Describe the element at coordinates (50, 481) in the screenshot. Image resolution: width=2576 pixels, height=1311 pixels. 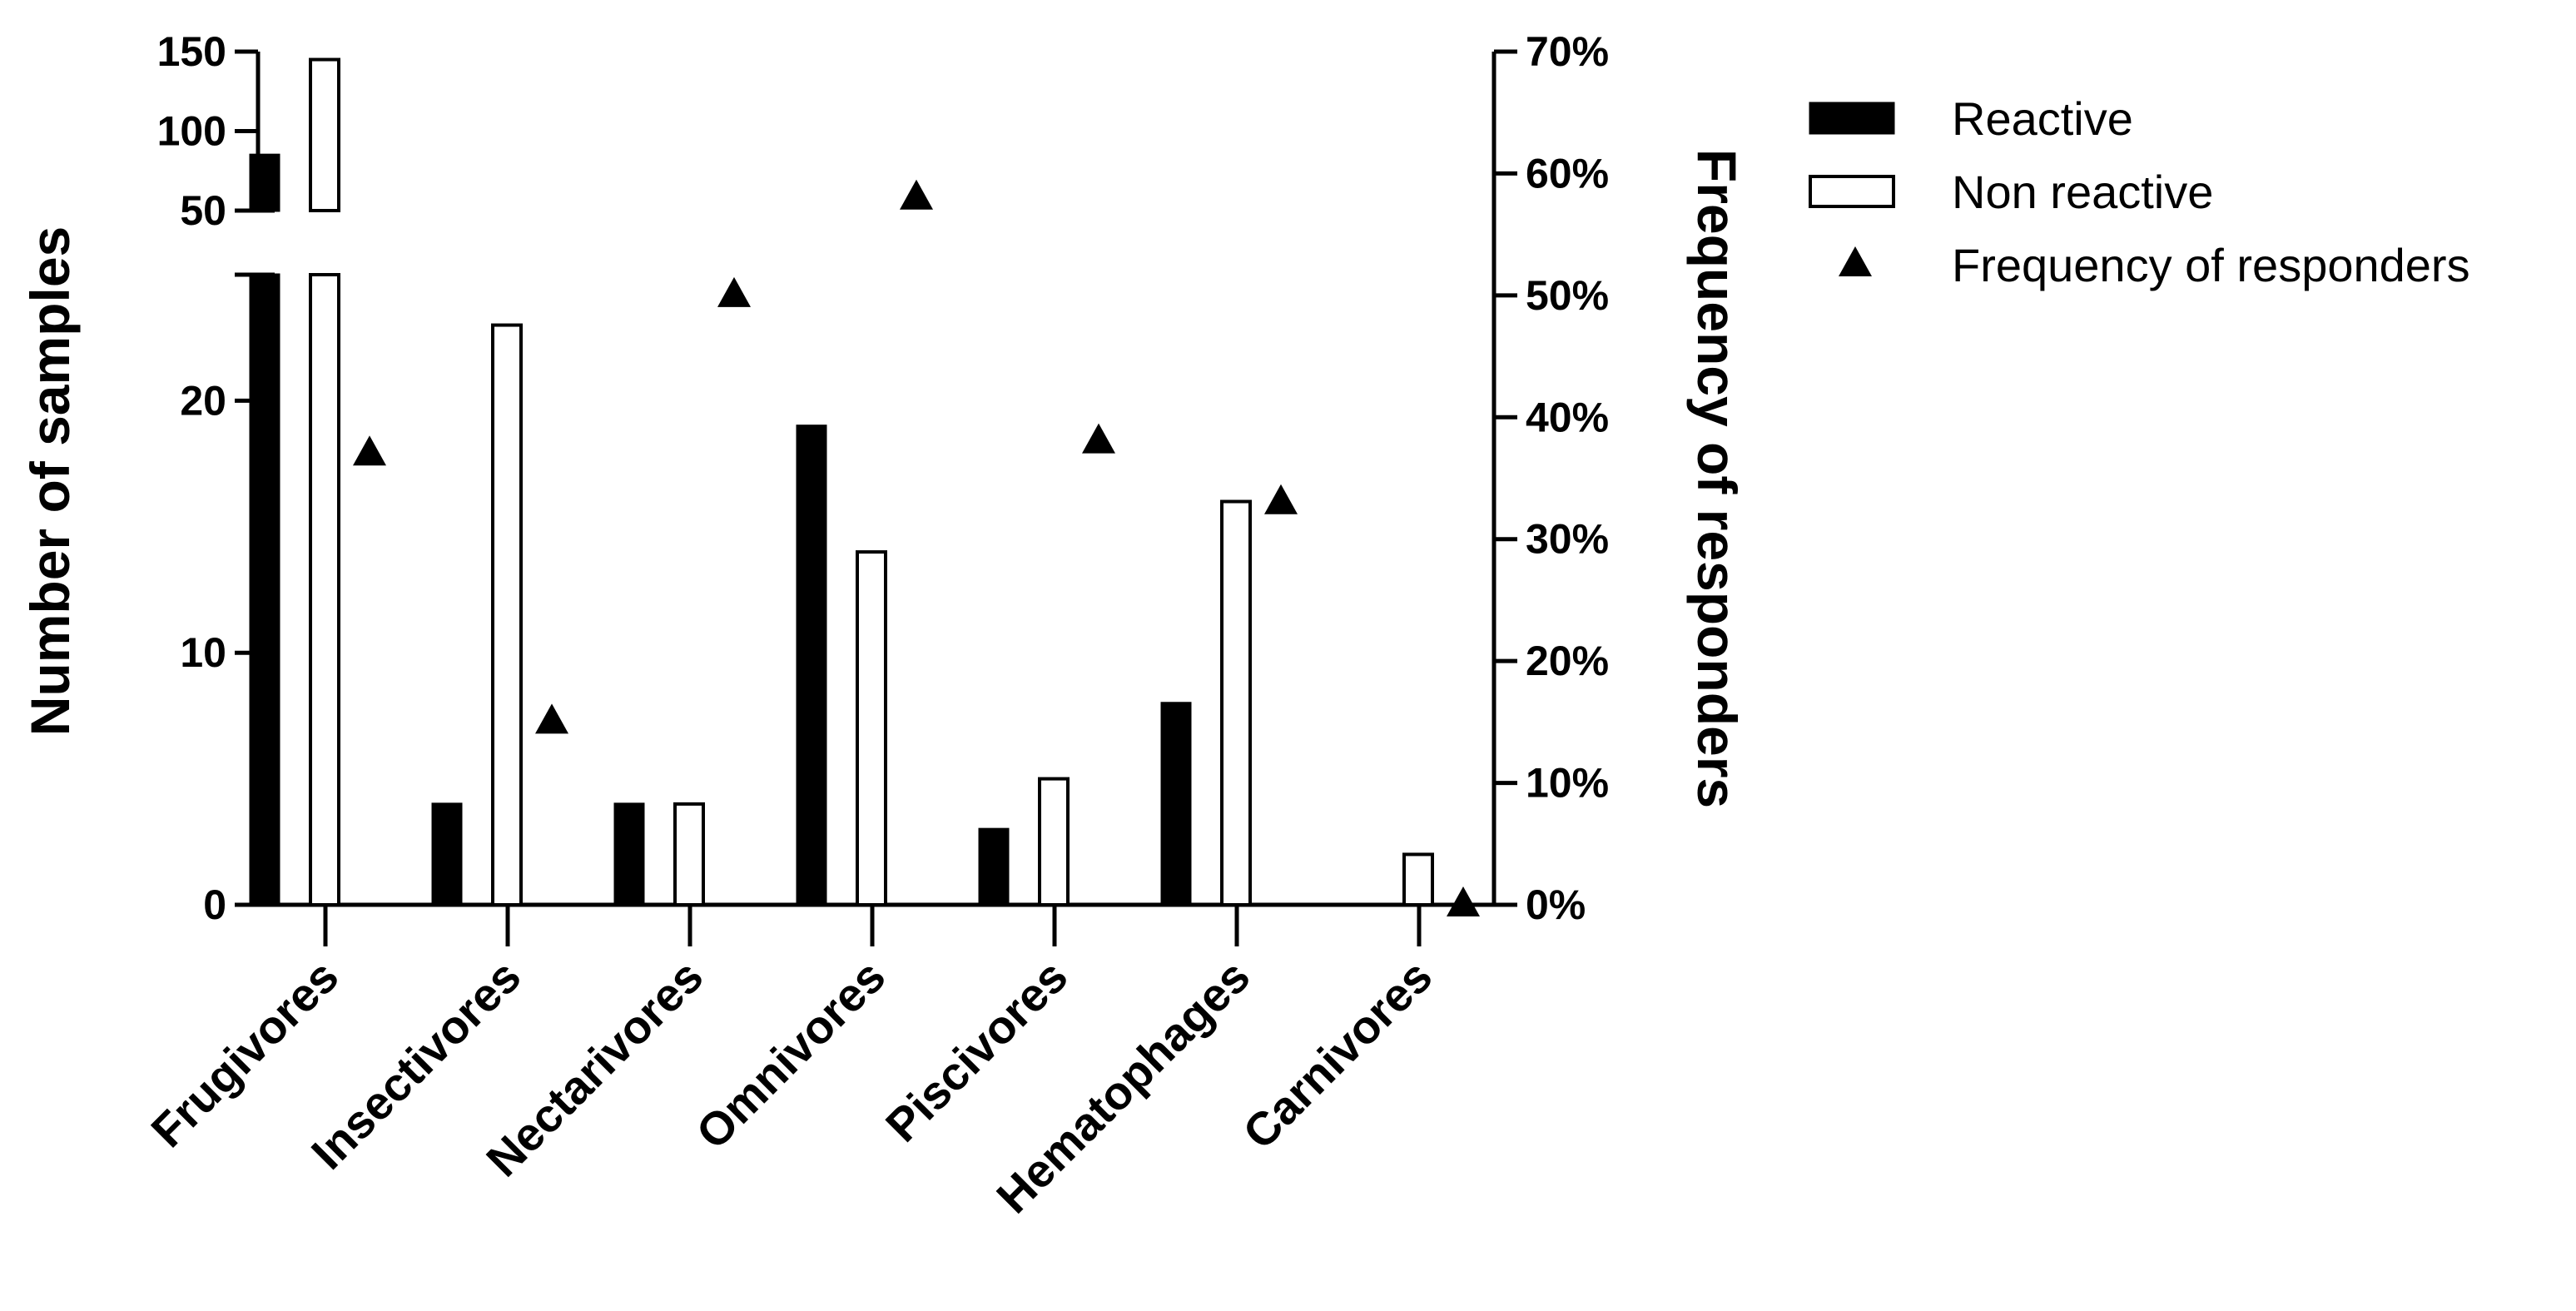
I see `left-axis-title: Number of samples` at that location.